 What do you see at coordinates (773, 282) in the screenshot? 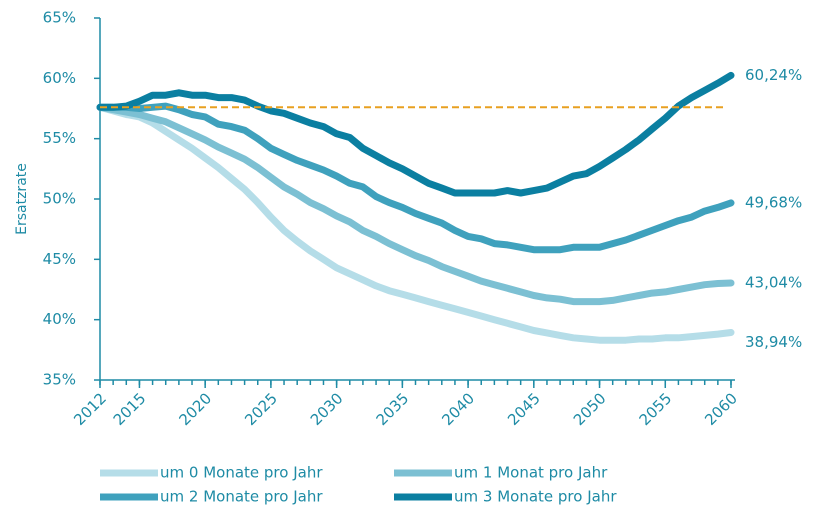
I see `end-value-label: 43,04%` at bounding box center [773, 282].